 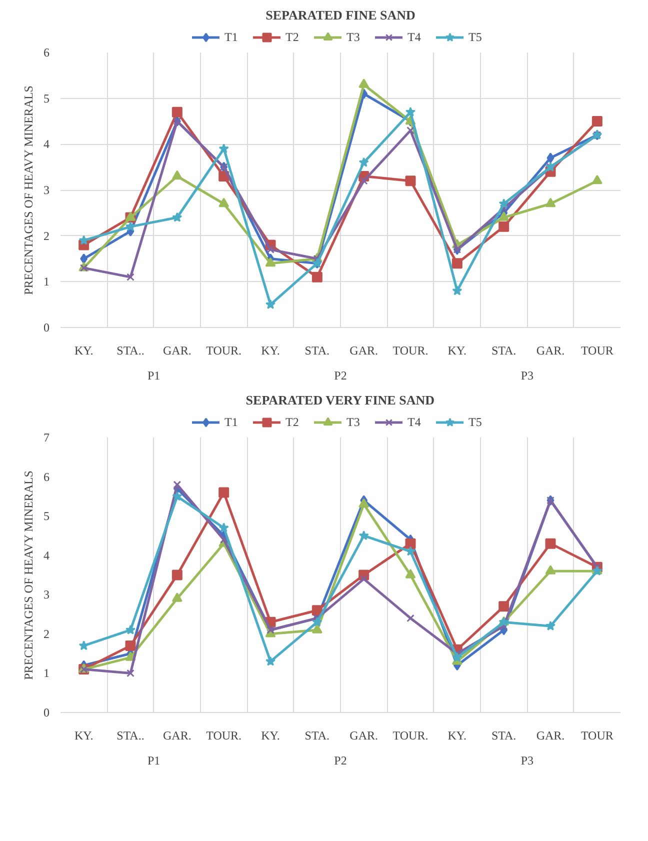 What do you see at coordinates (47, 437) in the screenshot?
I see `y-tick-label: 7` at bounding box center [47, 437].